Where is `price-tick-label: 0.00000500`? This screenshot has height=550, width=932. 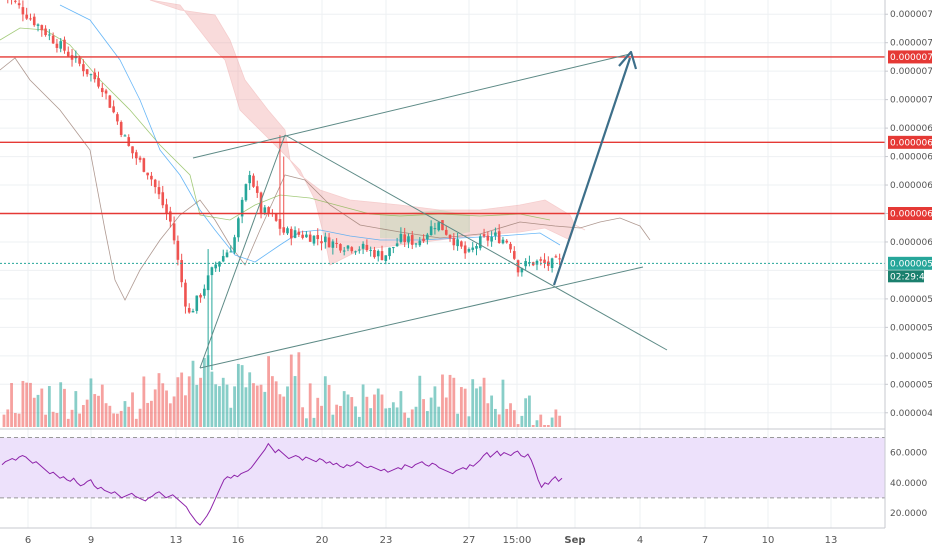 price-tick-label: 0.00000500 is located at coordinates (911, 385).